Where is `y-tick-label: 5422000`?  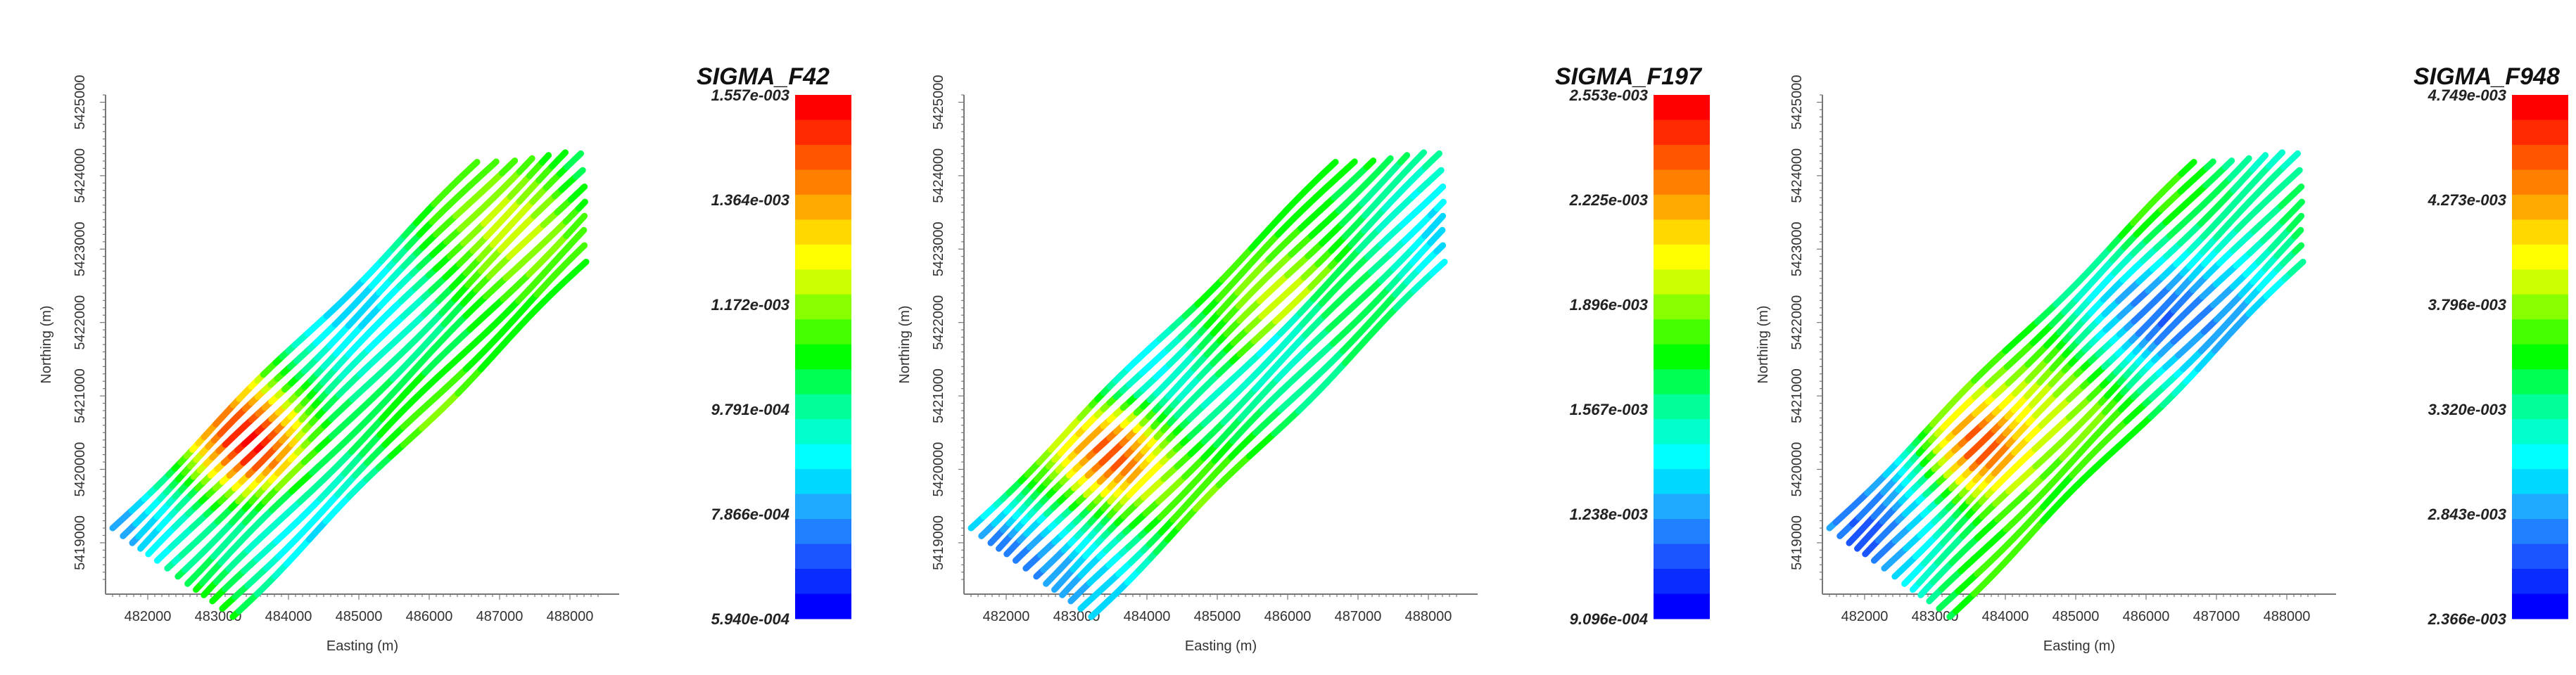 y-tick-label: 5422000 is located at coordinates (1797, 322).